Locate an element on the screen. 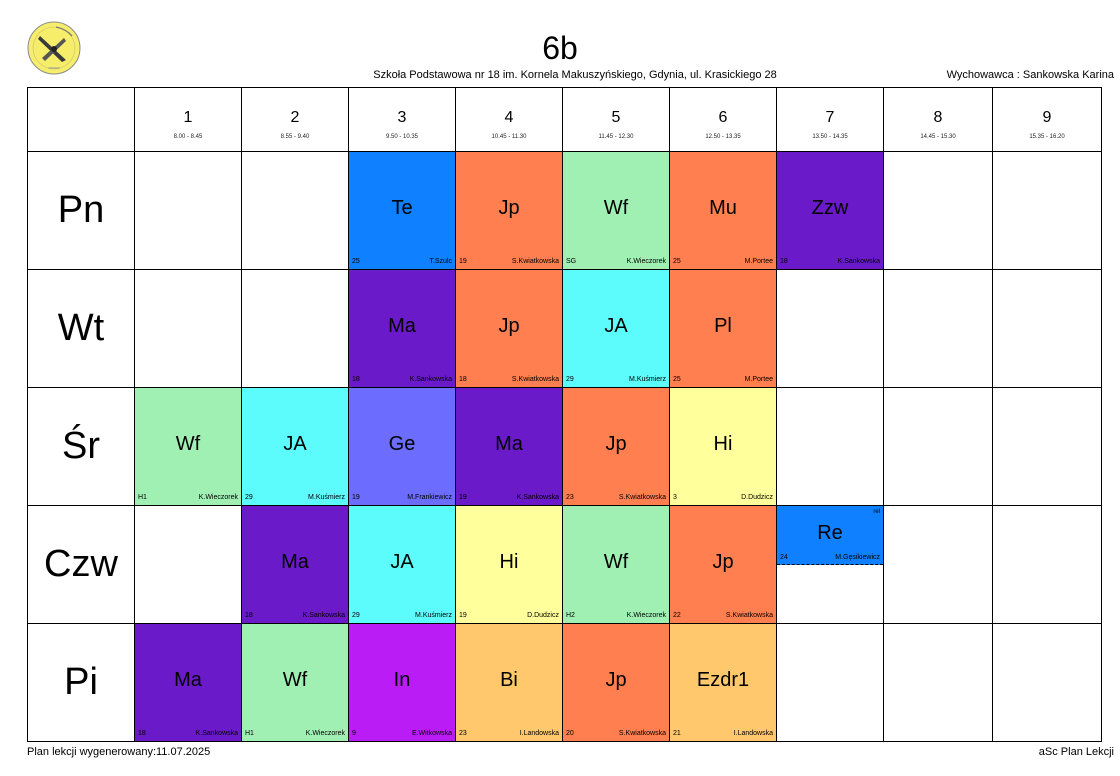 This screenshot has width=1120, height=776. timetable-cell: Wf H2 K.Wieczorek is located at coordinates (616, 564).